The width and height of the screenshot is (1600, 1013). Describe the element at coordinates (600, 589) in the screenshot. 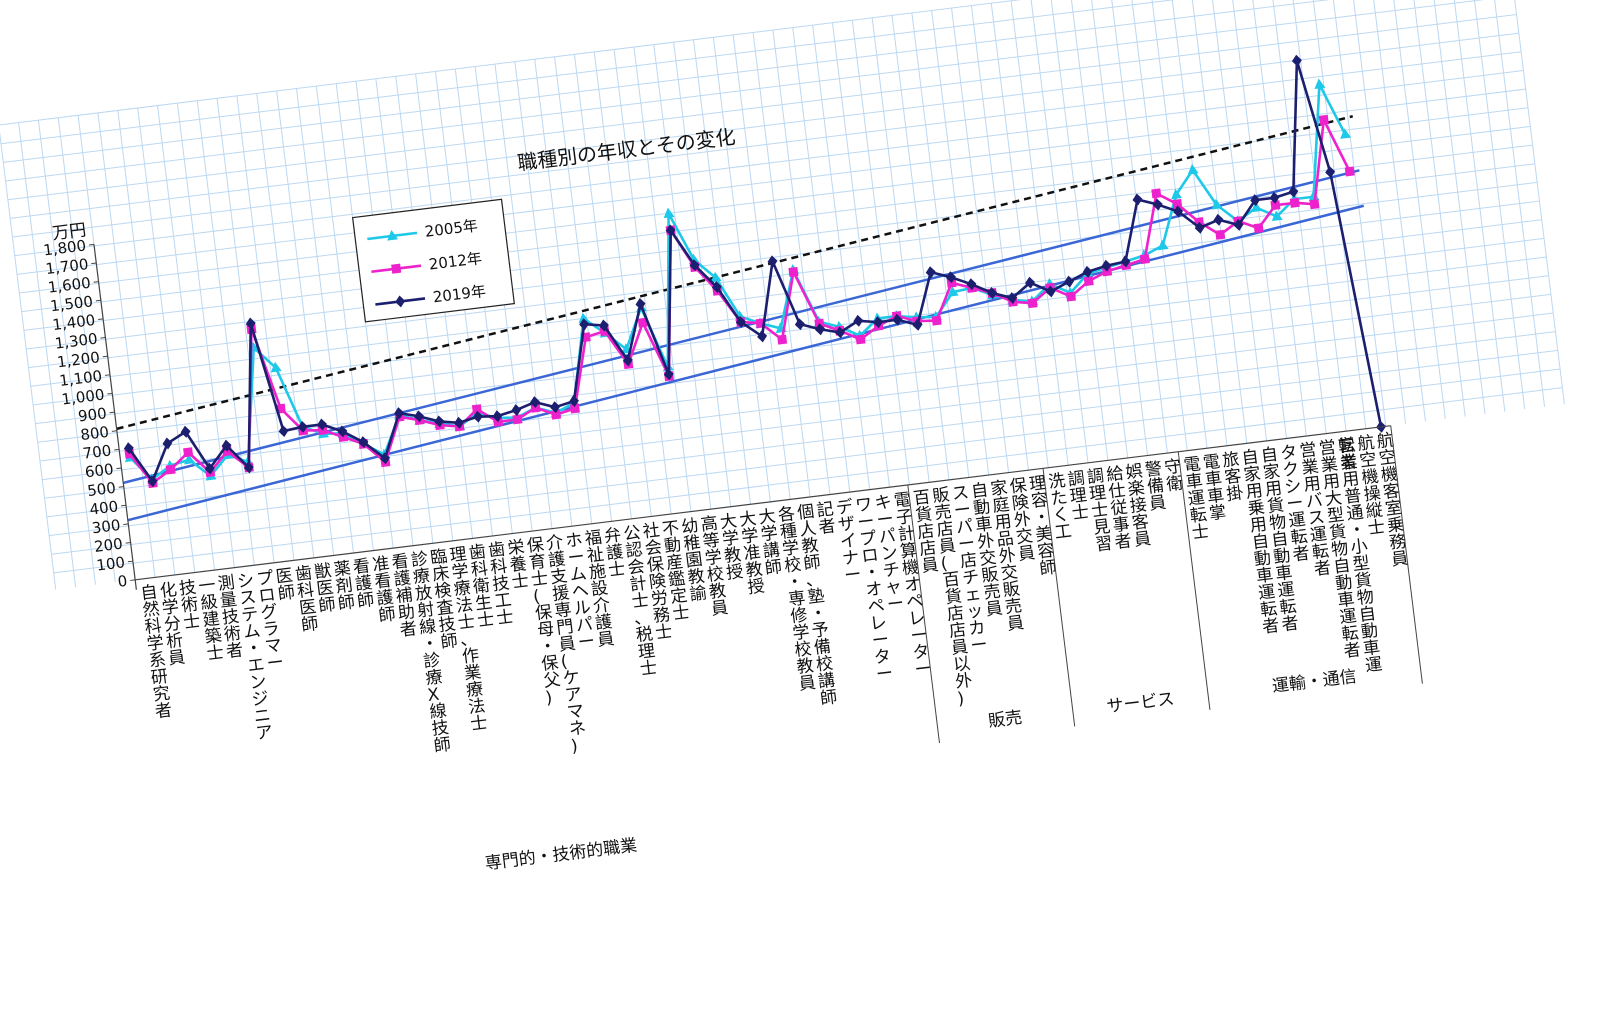

I see `category-label: 福祉施設介護員` at that location.